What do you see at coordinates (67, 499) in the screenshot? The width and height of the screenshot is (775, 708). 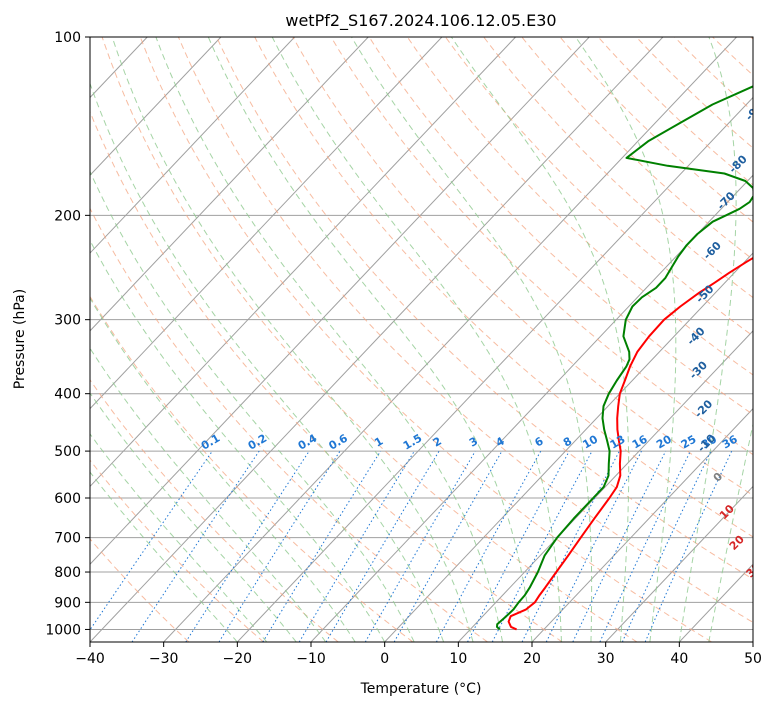 I see `y-tick-label: 600` at bounding box center [67, 499].